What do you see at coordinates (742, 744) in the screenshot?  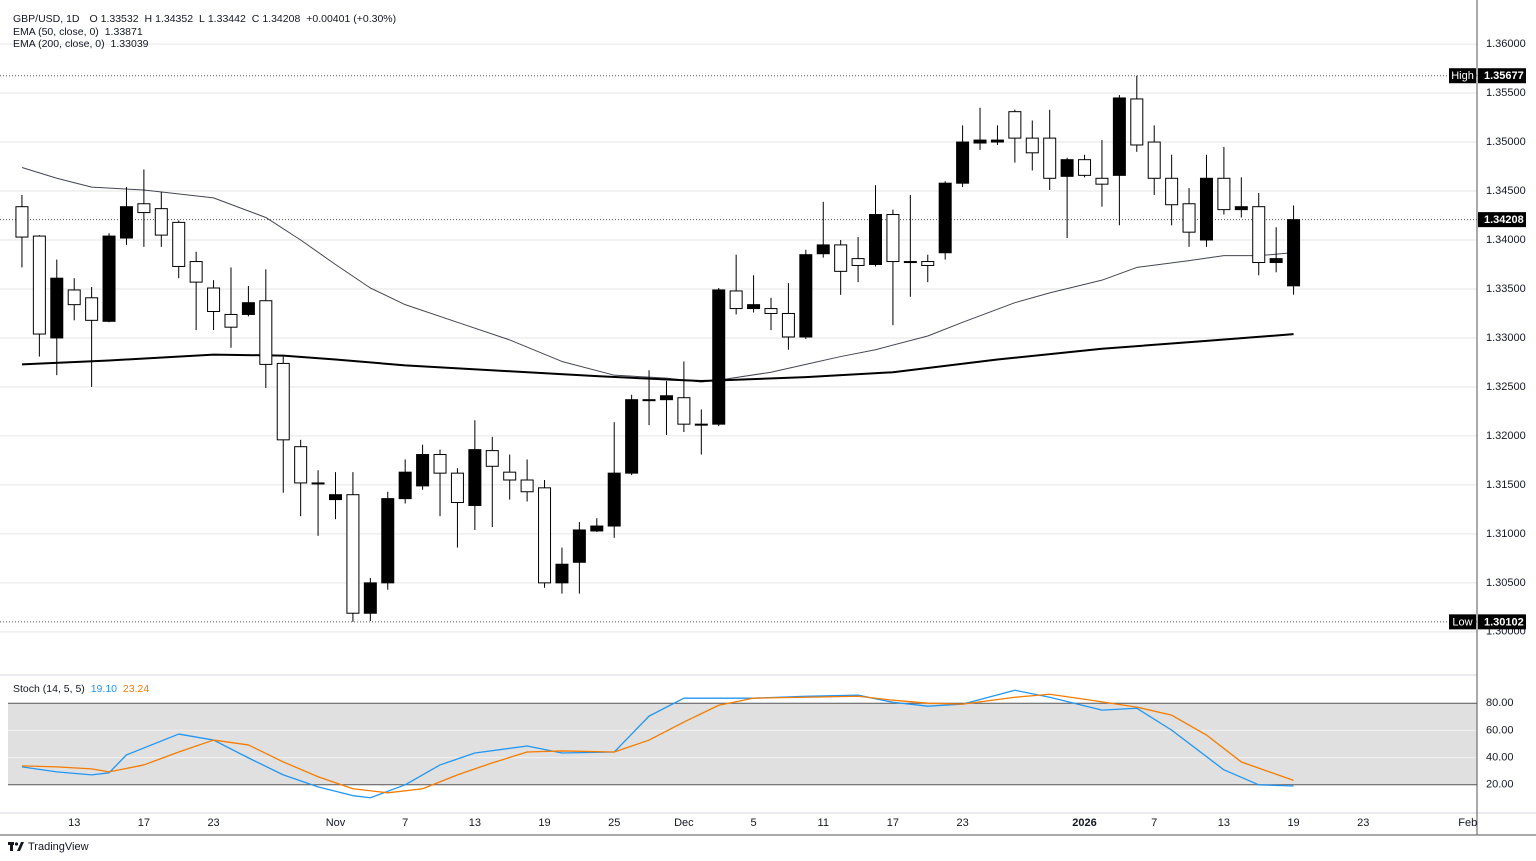 I see `stoch-band` at bounding box center [742, 744].